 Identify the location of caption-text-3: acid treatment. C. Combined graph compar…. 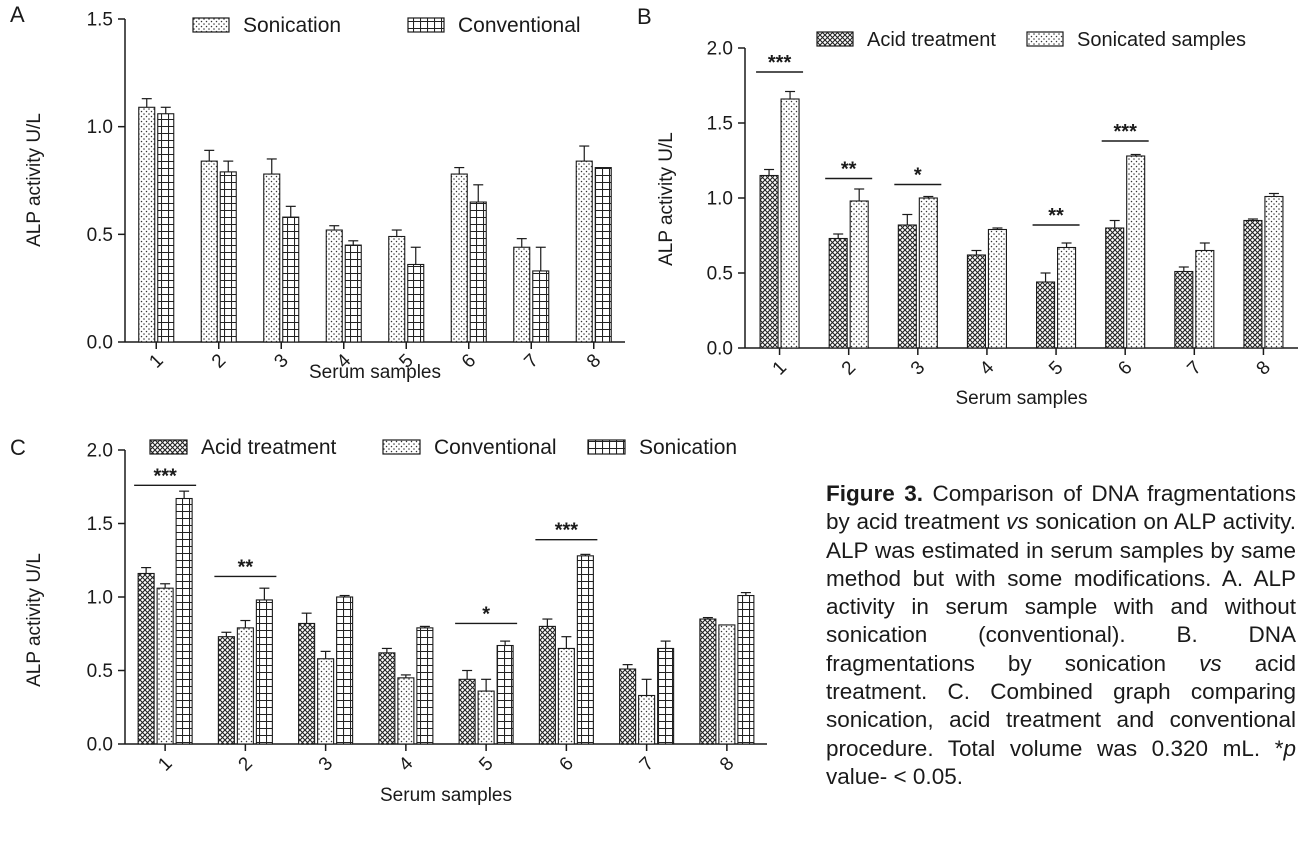
(1061, 705).